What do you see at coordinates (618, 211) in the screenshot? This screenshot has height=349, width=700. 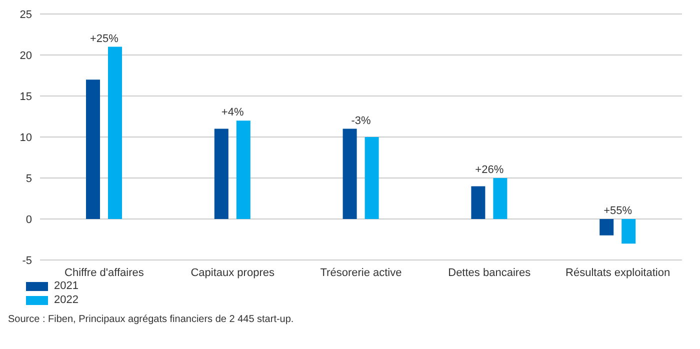 I see `annotation: +55%` at bounding box center [618, 211].